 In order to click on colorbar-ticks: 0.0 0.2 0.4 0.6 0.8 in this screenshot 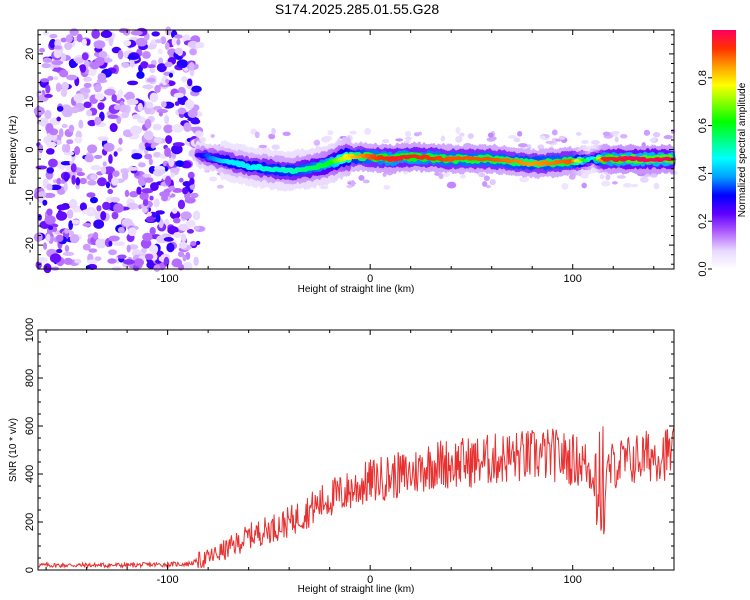, I will do `click(704, 173)`.